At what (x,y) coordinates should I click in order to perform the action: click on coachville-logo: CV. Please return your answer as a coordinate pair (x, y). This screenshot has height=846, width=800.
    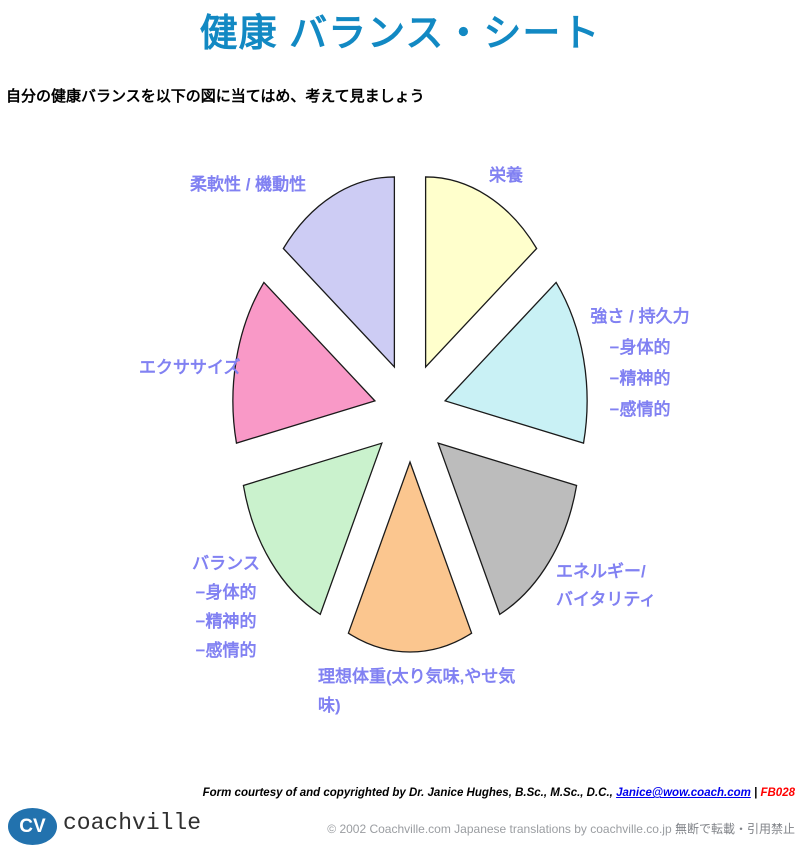
    Looking at the image, I should click on (32, 826).